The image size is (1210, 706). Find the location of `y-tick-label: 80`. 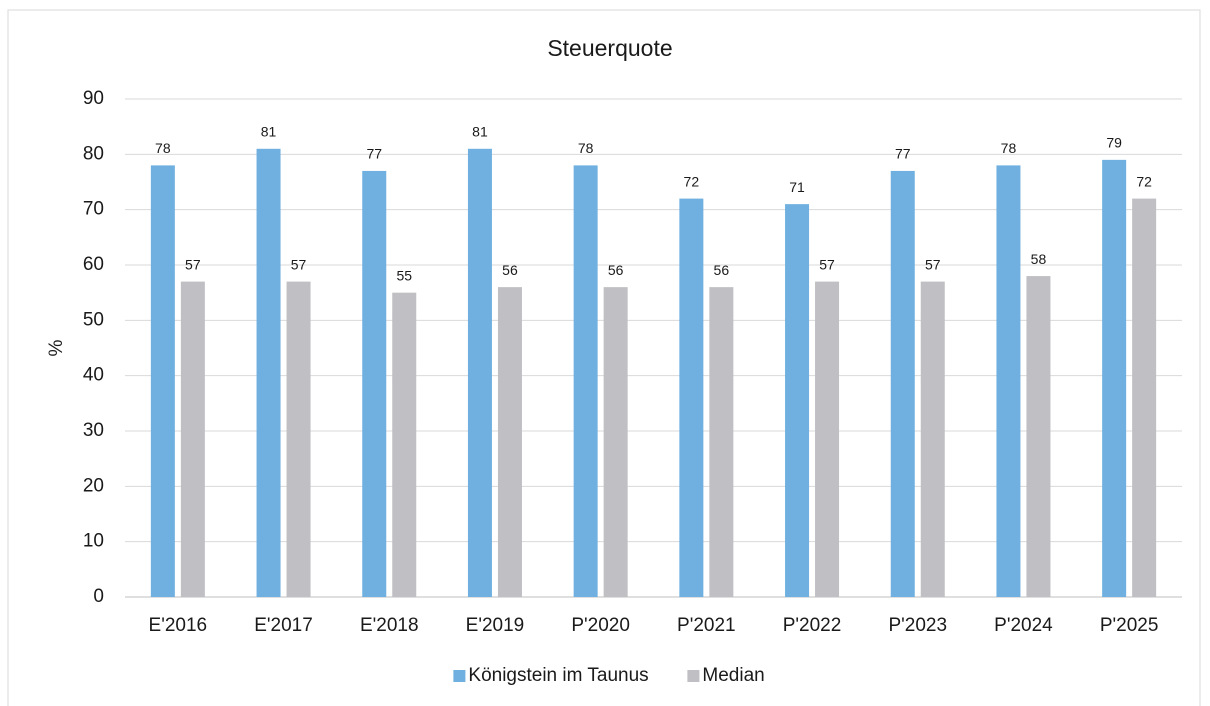

y-tick-label: 80 is located at coordinates (93, 153).